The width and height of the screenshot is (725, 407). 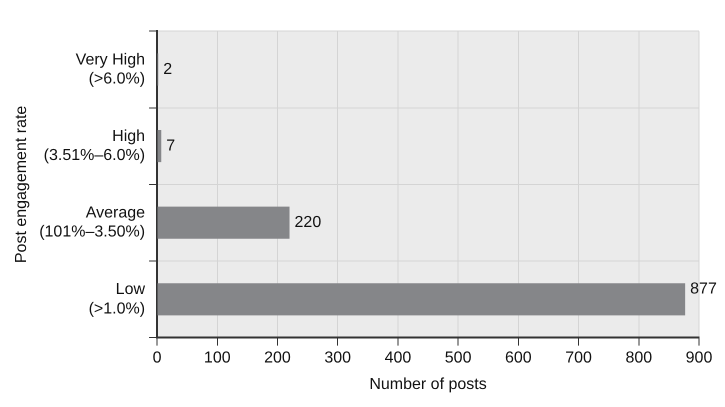 I want to click on y-tick-label: High (3.51%–6.0%), so click(x=95, y=146).